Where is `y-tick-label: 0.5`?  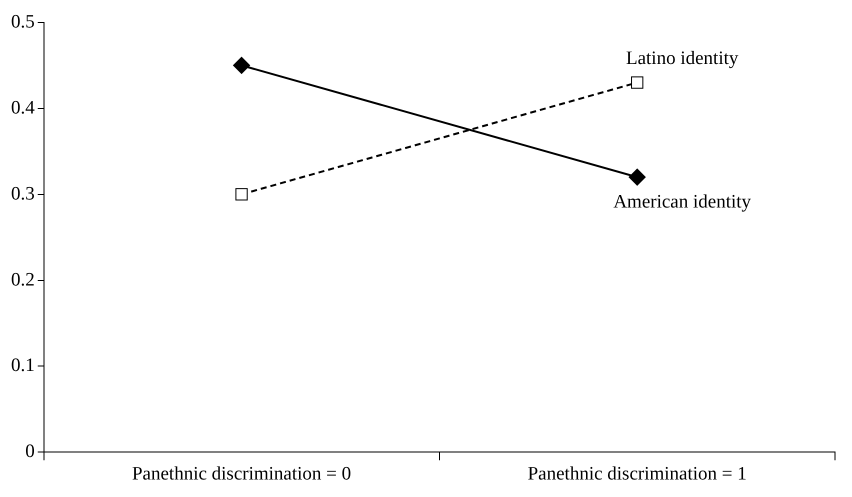 y-tick-label: 0.5 is located at coordinates (23, 21).